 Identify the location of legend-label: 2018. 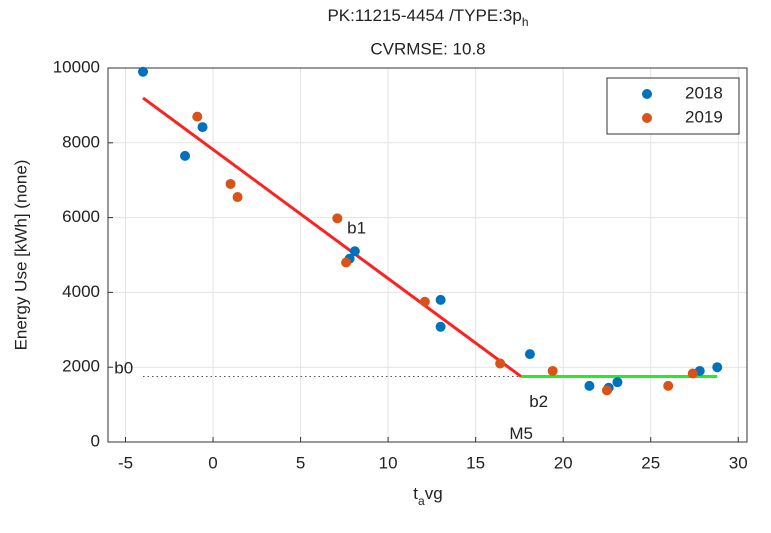
(704, 92).